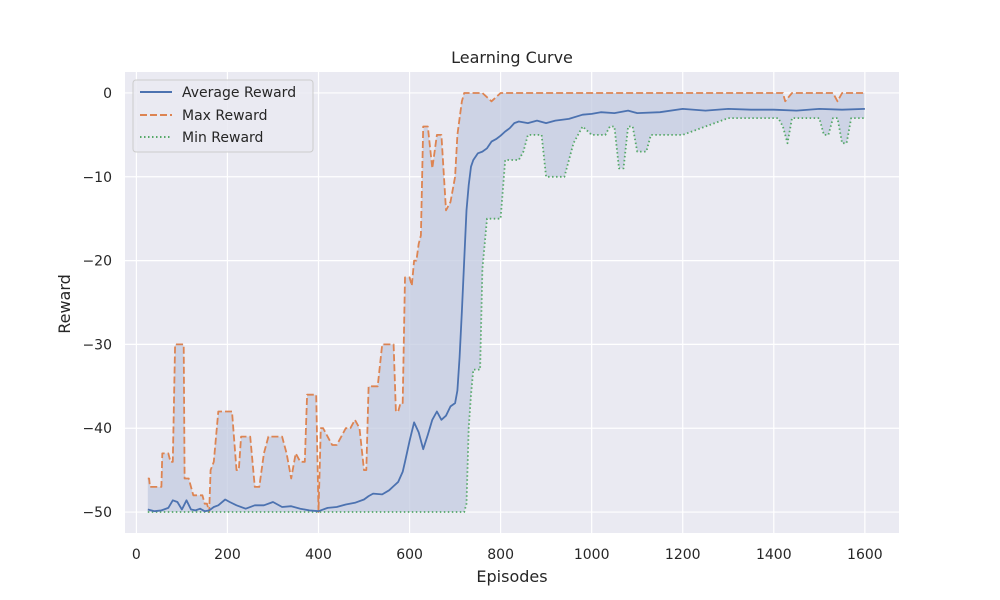 The height and width of the screenshot is (600, 1000). I want to click on legend: Average Reward Max Reward Min Reward, so click(223, 116).